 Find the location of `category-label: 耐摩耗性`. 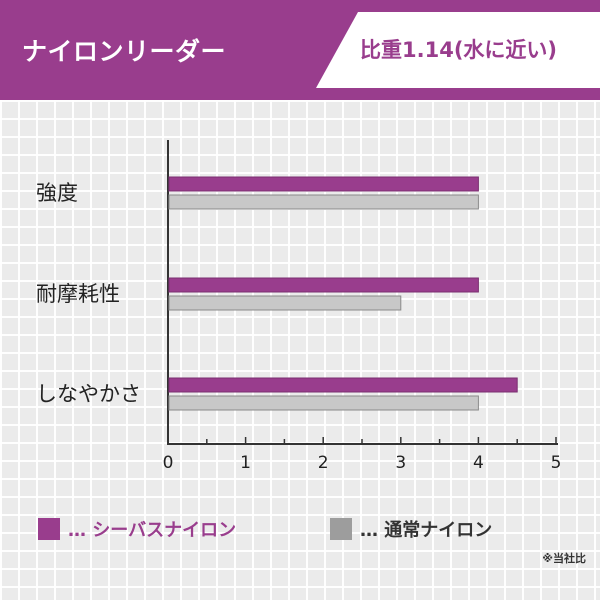

category-label: 耐摩耗性 is located at coordinates (78, 294).